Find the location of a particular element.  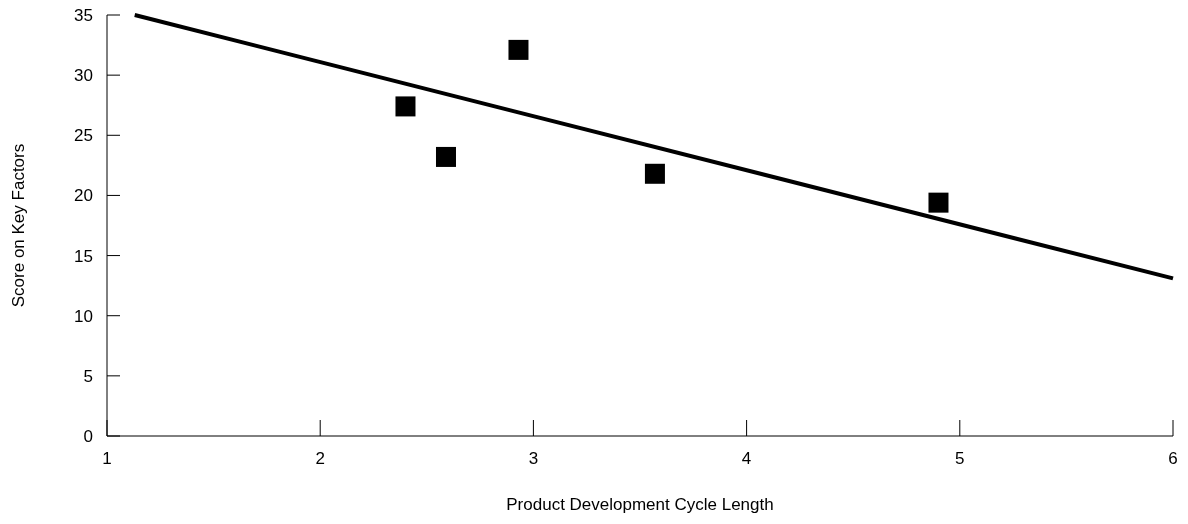

x-axis-title: Product Development Cycle Length is located at coordinates (640, 504).